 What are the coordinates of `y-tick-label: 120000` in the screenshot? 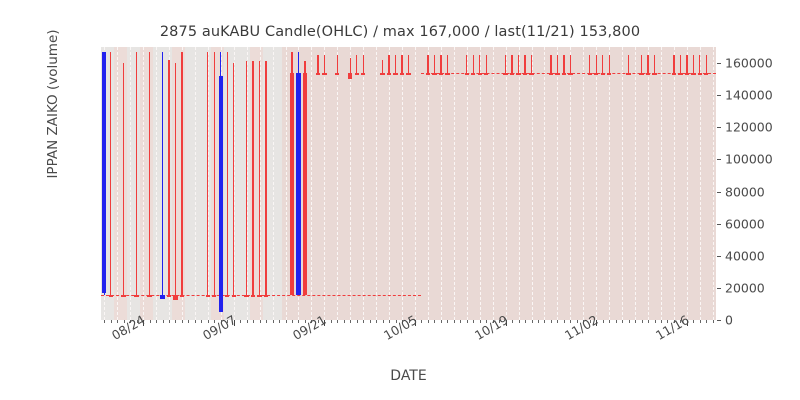 It's located at (749, 127).